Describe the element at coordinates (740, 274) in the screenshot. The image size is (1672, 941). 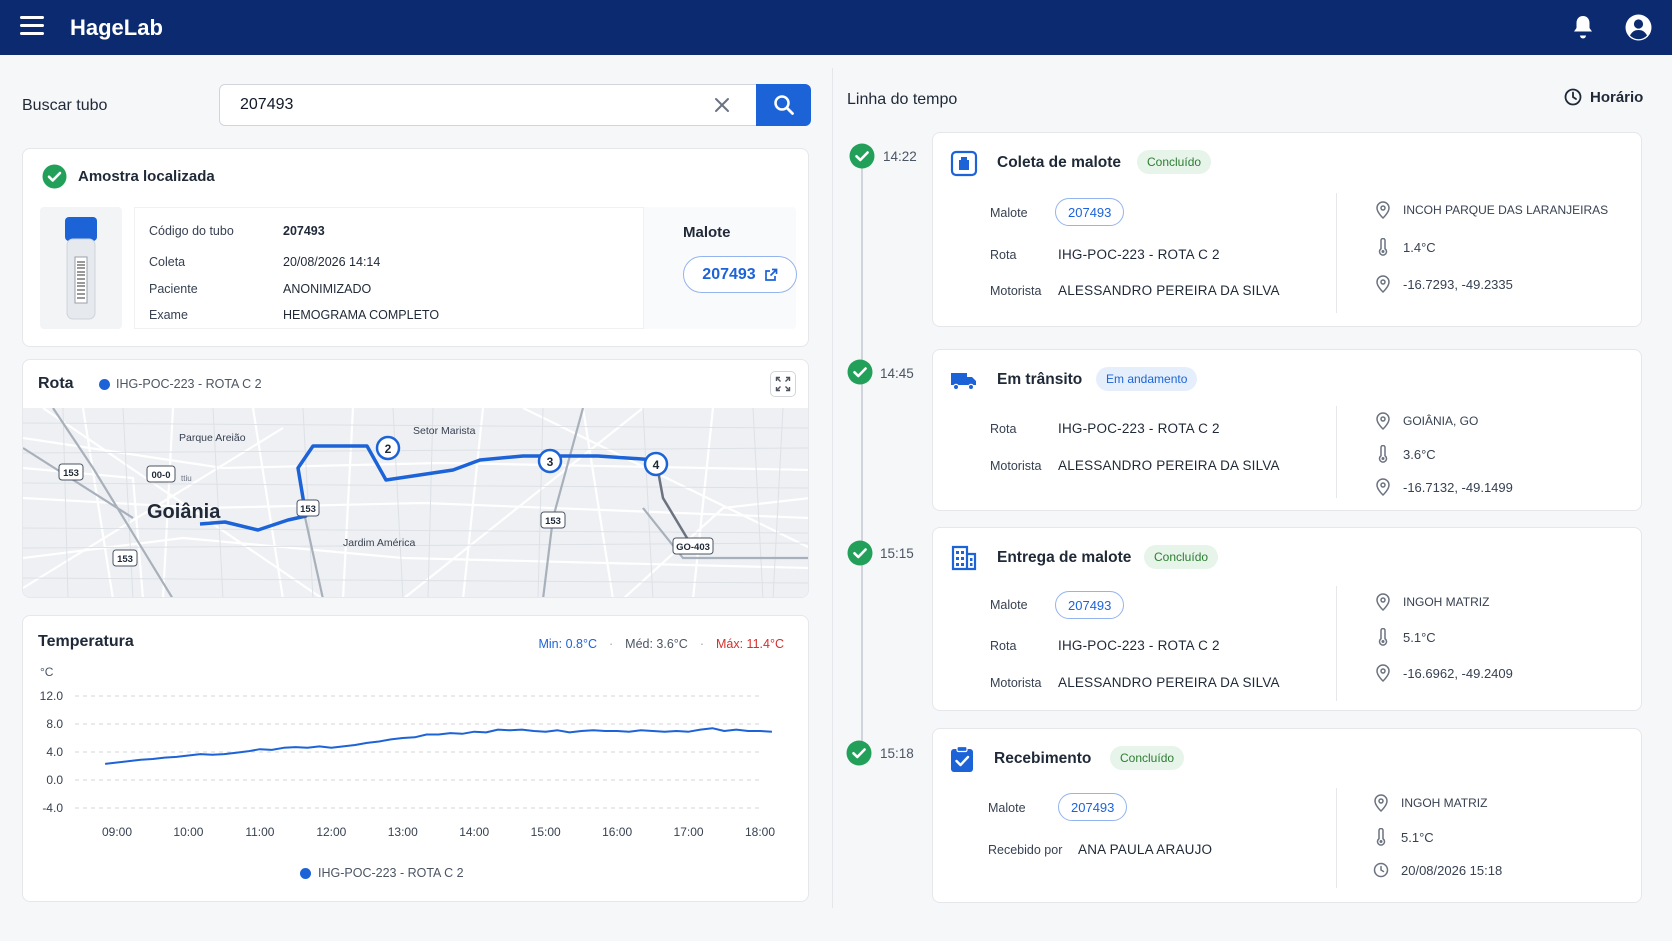
I see `malote-link-button: 207493` at that location.